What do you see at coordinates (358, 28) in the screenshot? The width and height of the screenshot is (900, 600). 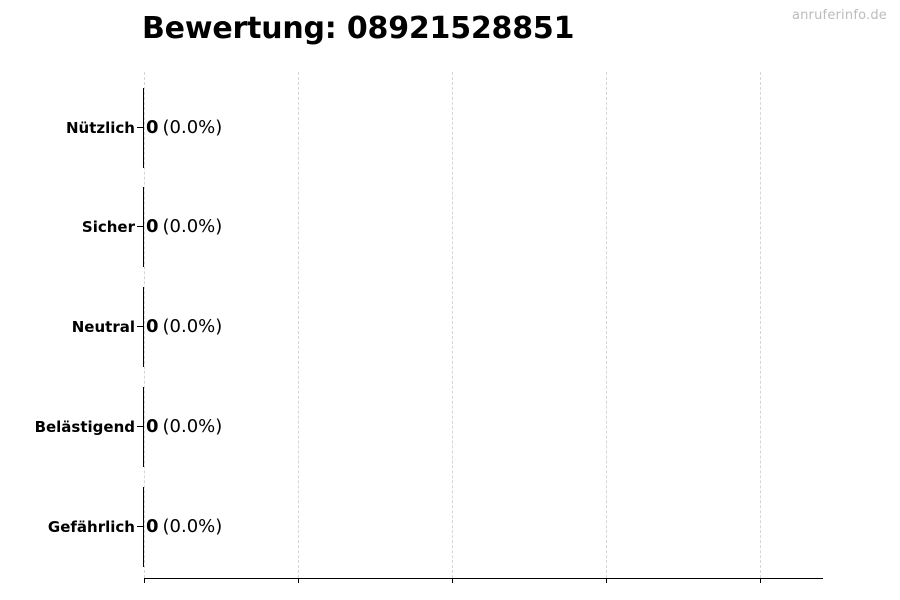 I see `page-title: Bewertung: 08921528851` at bounding box center [358, 28].